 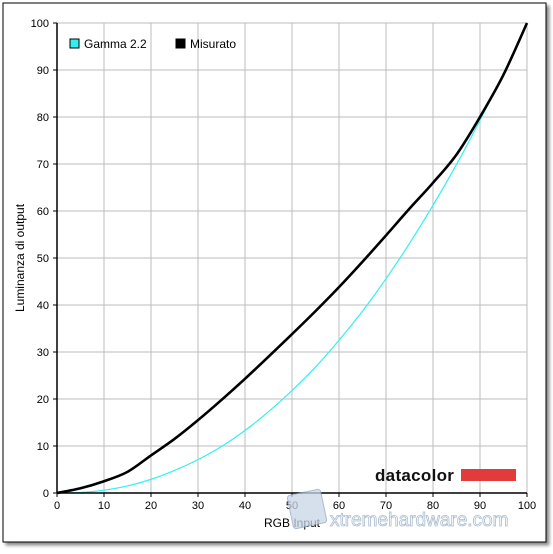 I want to click on legend-swatch-gamma, so click(x=74, y=43).